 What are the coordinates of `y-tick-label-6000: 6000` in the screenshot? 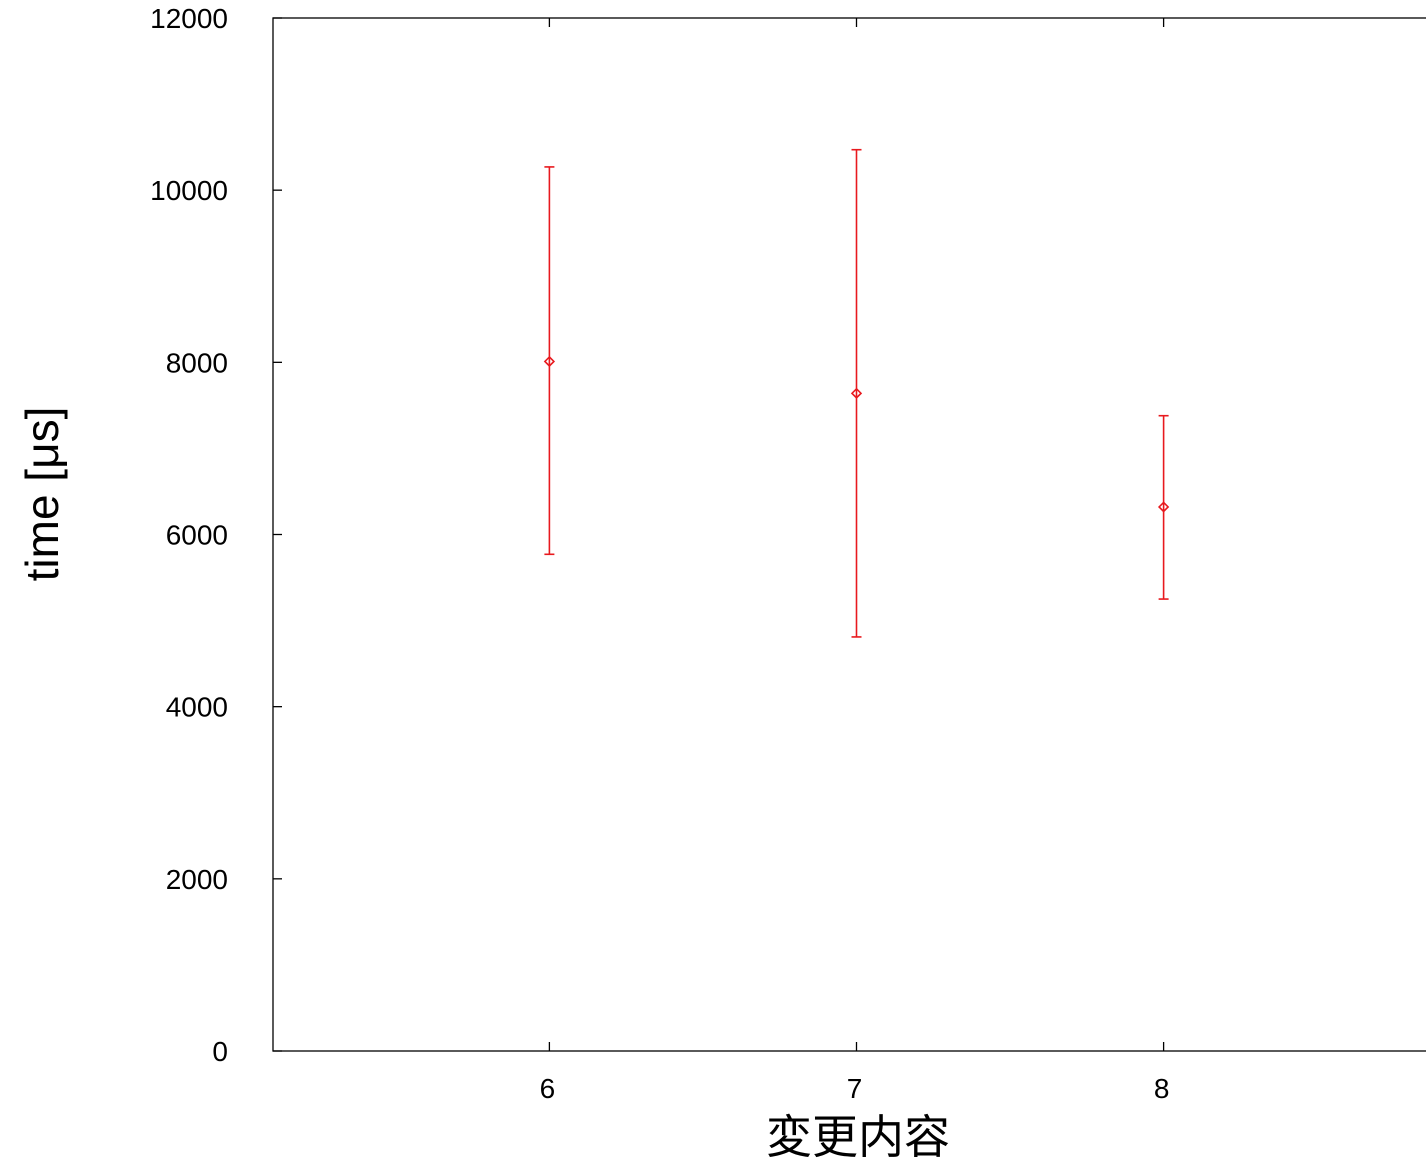 It's located at (197, 535).